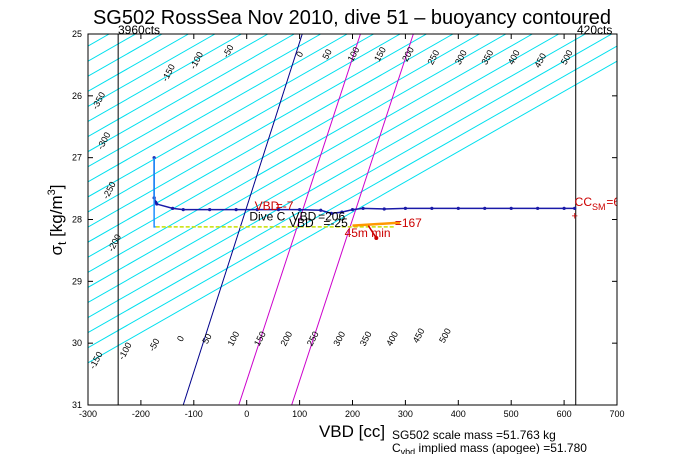  Describe the element at coordinates (77, 220) in the screenshot. I see `y-tick-label: 28` at that location.